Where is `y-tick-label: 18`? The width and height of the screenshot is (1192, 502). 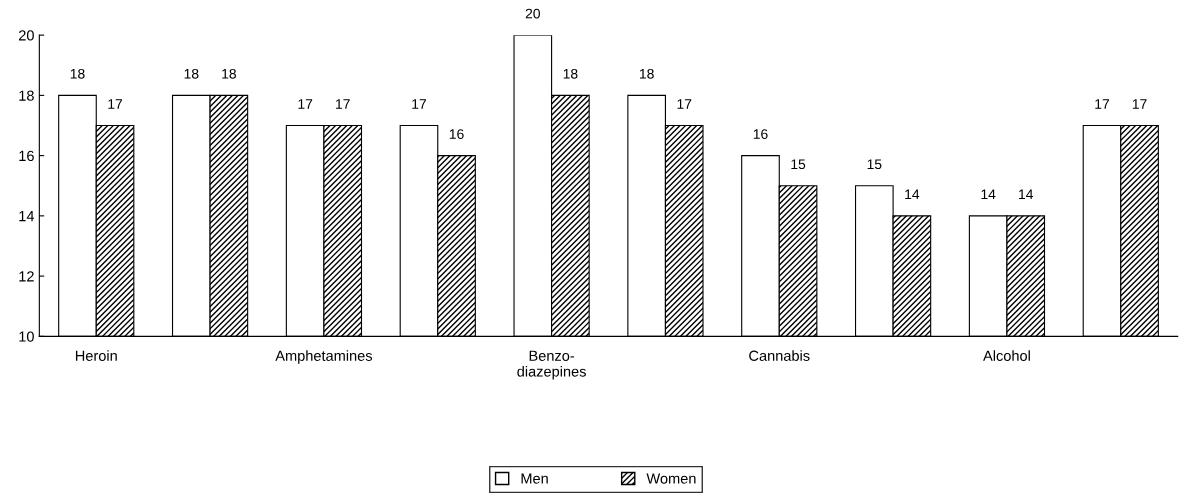
y-tick-label: 18 is located at coordinates (26, 95).